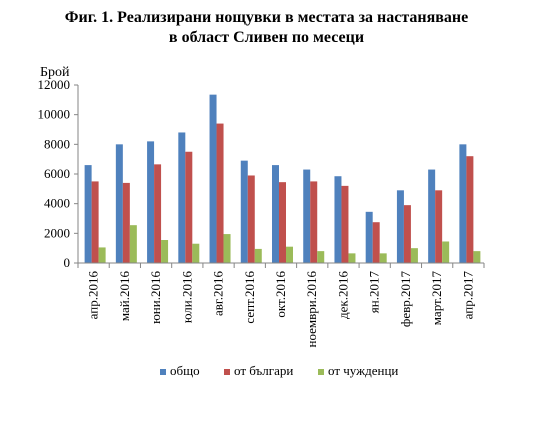 This screenshot has height=425, width=533. What do you see at coordinates (54, 84) in the screenshot?
I see `y-tick-label: 12000` at bounding box center [54, 84].